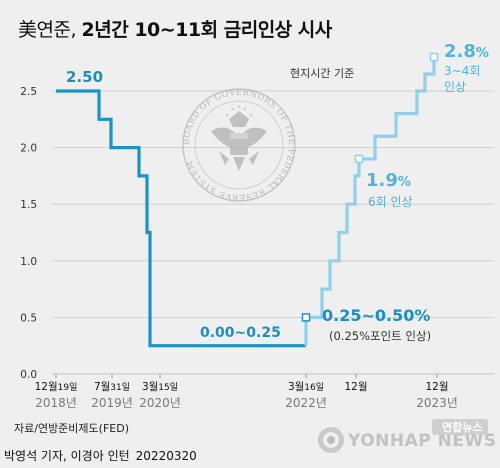  Describe the element at coordinates (462, 427) in the screenshot. I see `svg-text: 연합뉴스` at that location.